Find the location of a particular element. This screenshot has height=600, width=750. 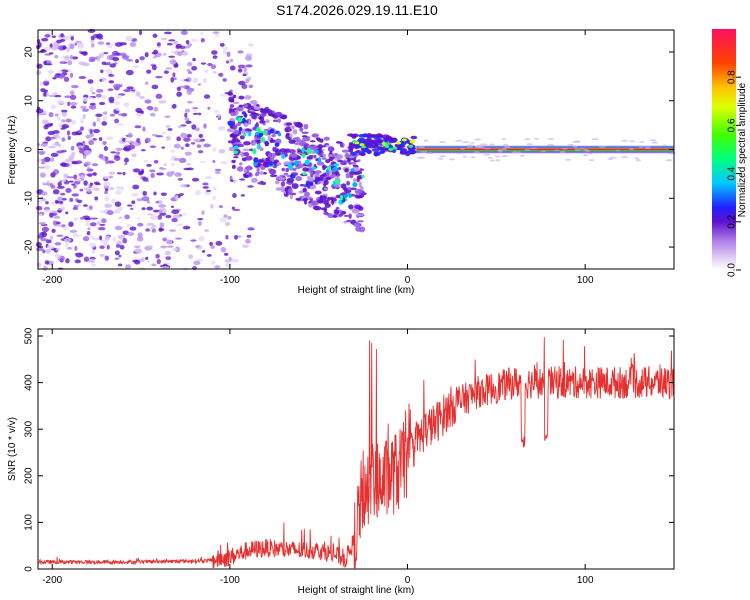

x-tick-label: -200 is located at coordinates (52, 580).